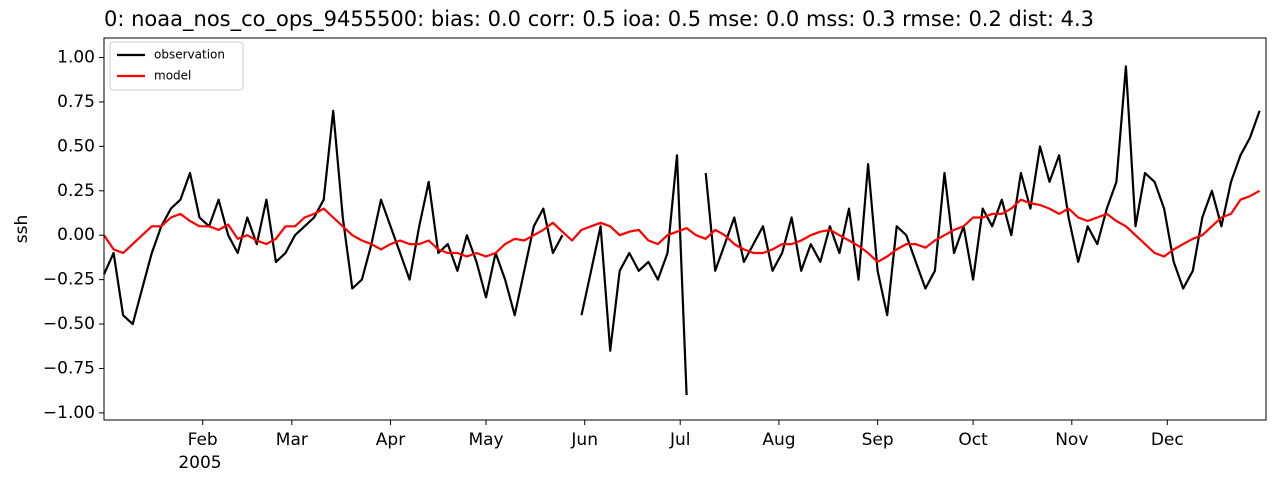  I want to click on x-tick-label: Jul, so click(680, 440).